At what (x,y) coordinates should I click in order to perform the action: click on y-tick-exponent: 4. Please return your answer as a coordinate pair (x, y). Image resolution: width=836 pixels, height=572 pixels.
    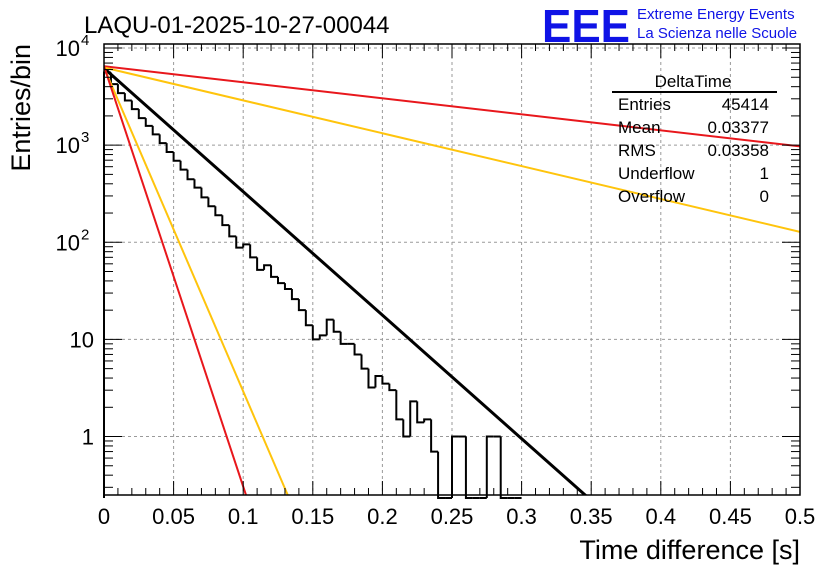
    Looking at the image, I should click on (85, 40).